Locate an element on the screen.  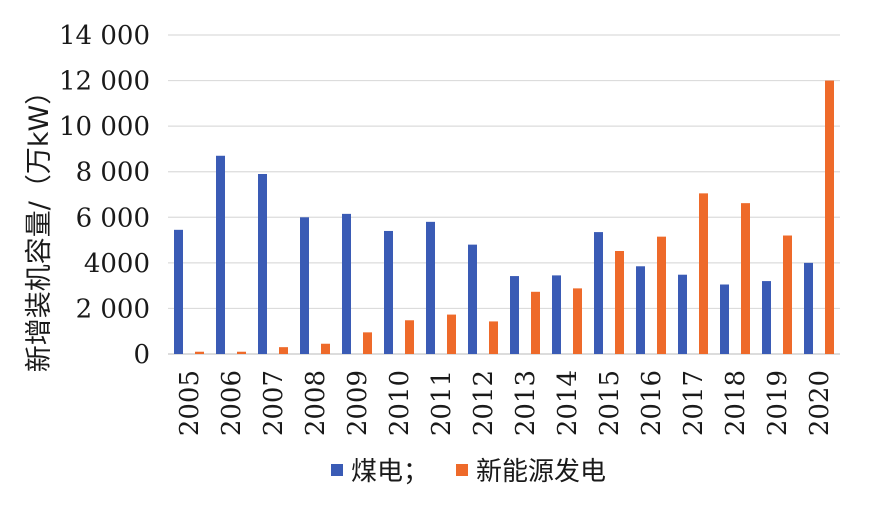
x-tick-label: 2005 is located at coordinates (190, 403).